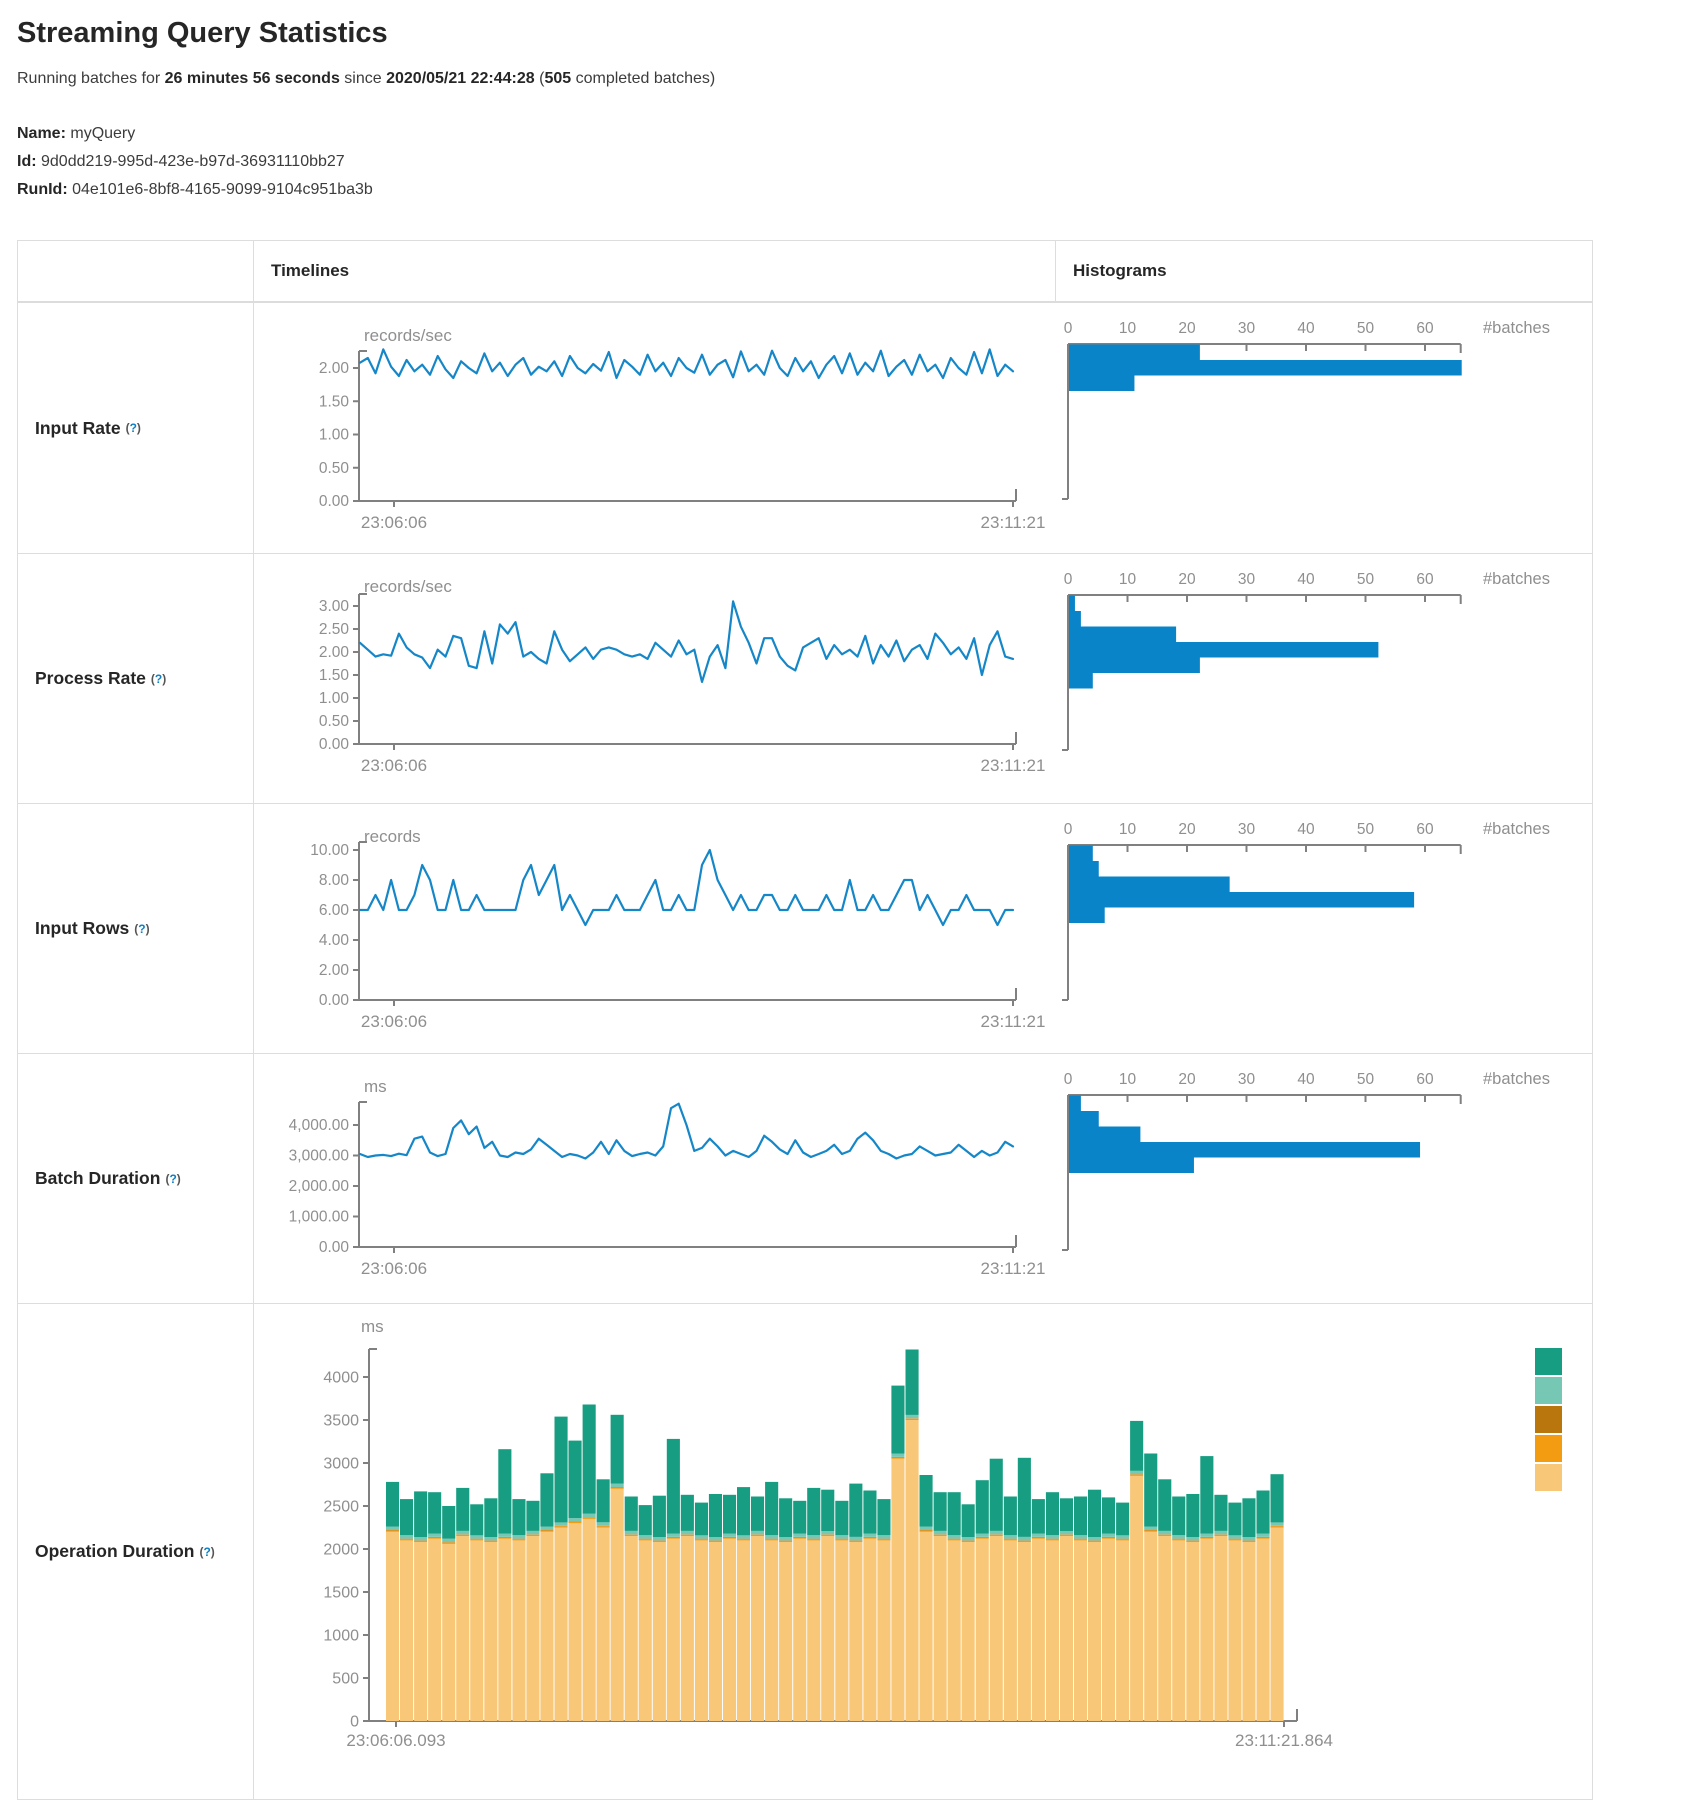 This screenshot has height=1820, width=1693. I want to click on process-rate-histogram-chart: 0 10 20 30 40 50 60 #batches, so click(1323, 678).